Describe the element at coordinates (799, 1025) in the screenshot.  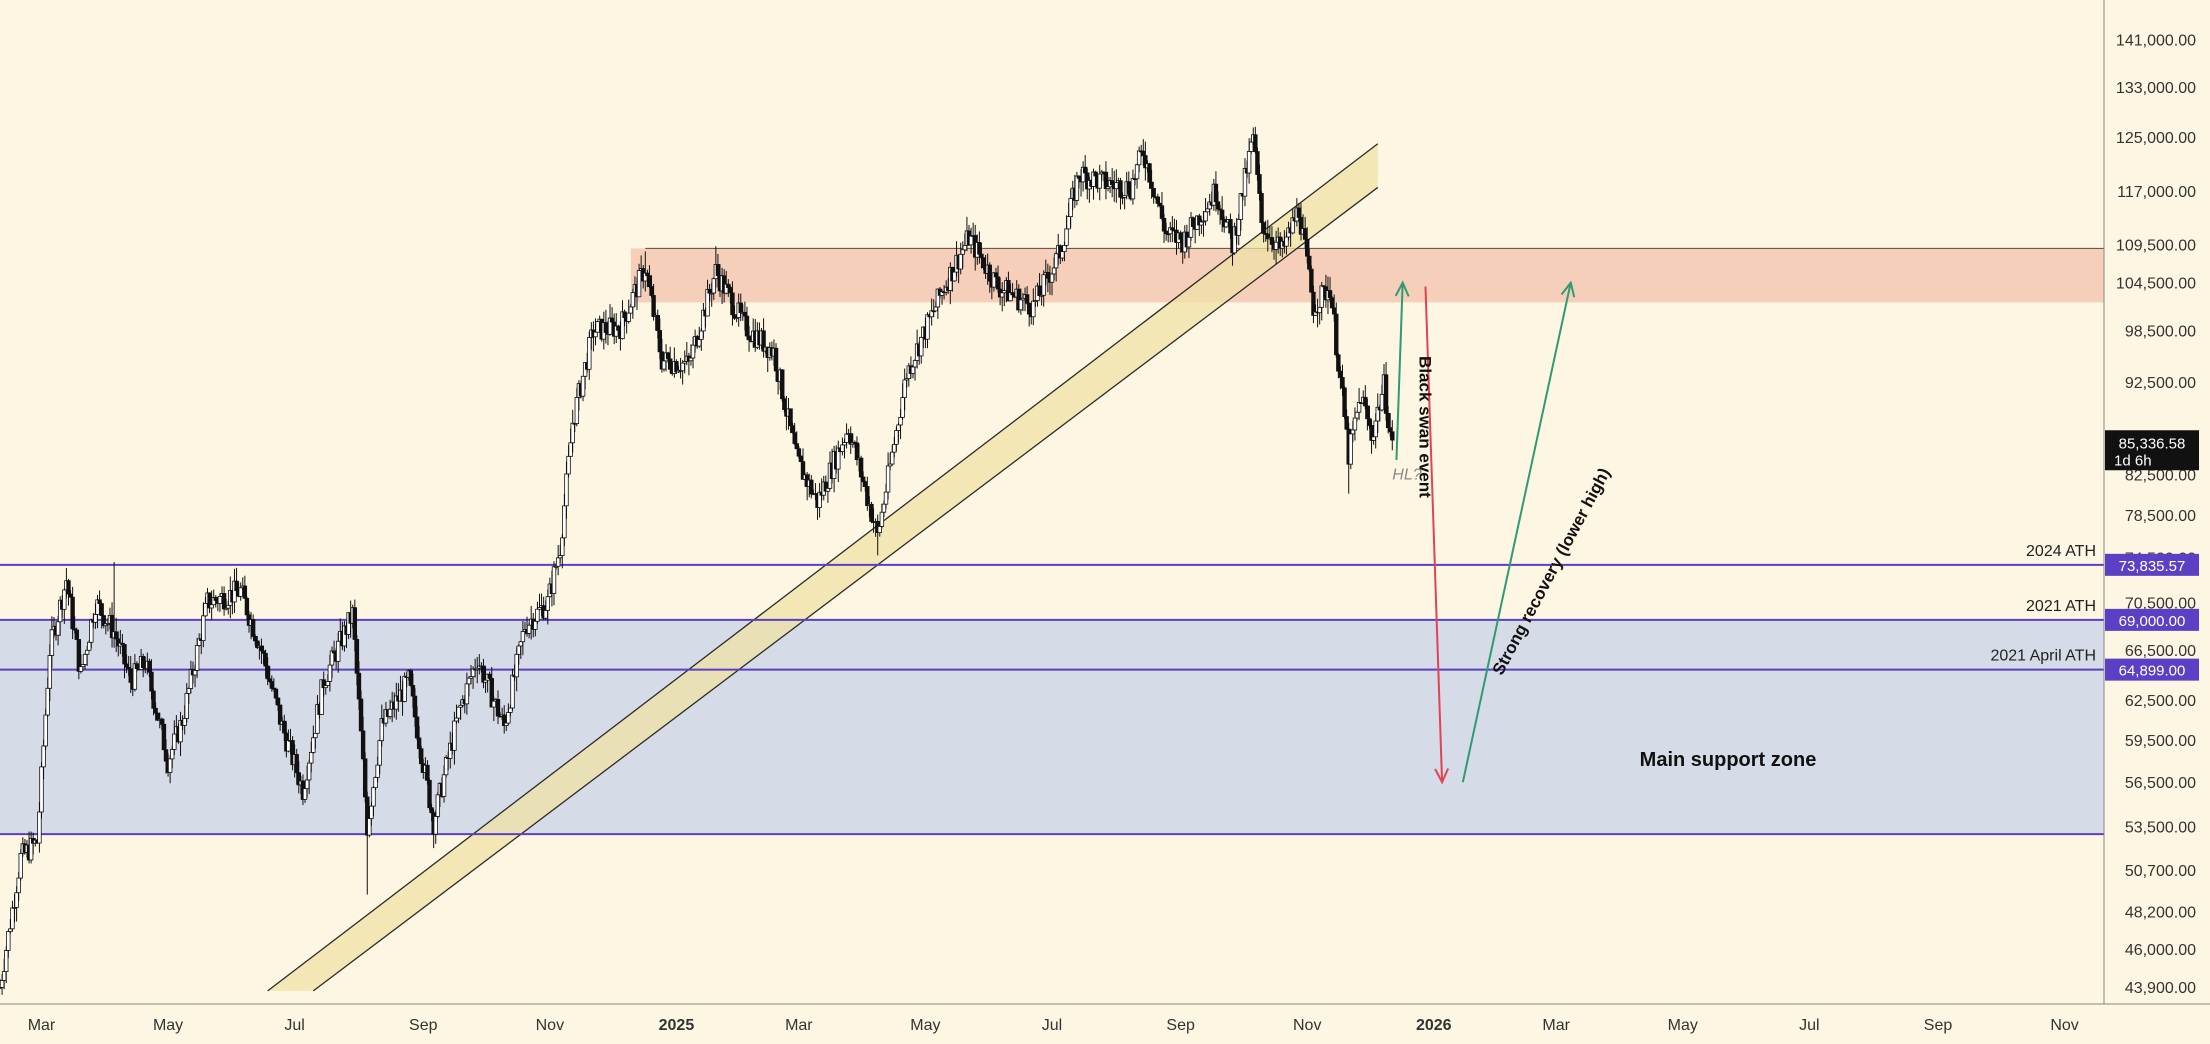
I see `x-tick-7: Mar` at that location.